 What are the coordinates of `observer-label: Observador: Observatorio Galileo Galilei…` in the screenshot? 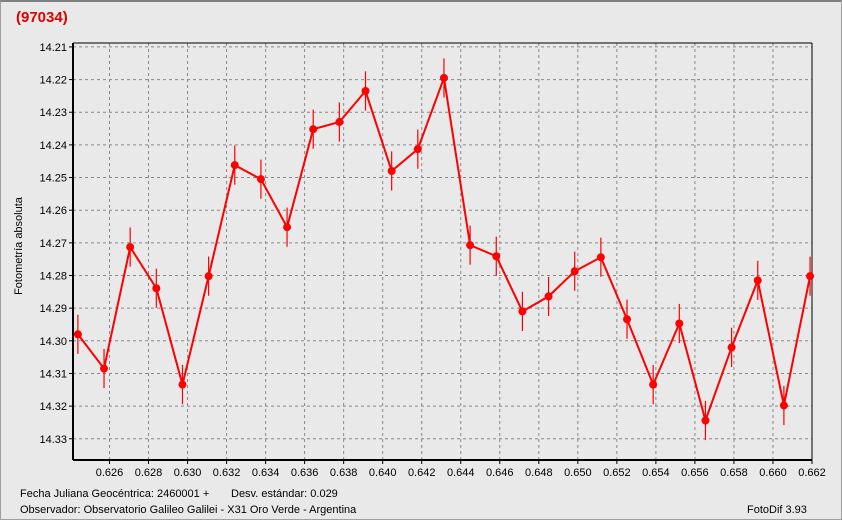 It's located at (188, 510).